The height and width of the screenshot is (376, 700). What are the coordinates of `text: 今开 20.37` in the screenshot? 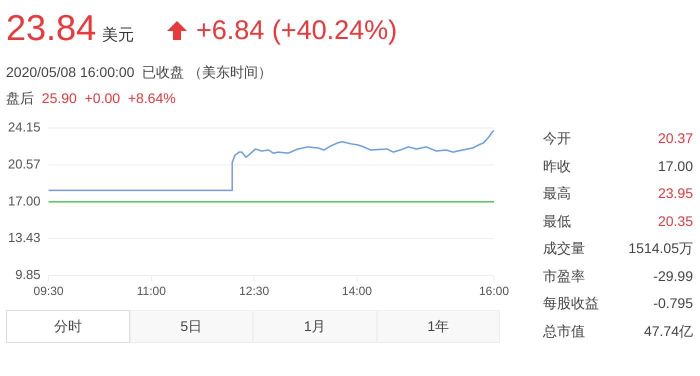 It's located at (618, 138).